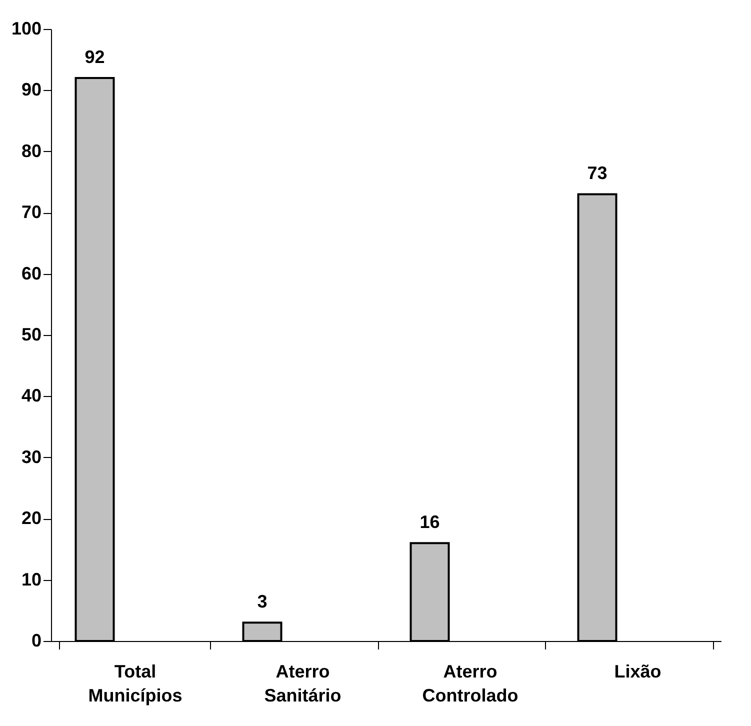 This screenshot has height=726, width=751. What do you see at coordinates (31, 579) in the screenshot?
I see `y-tick-label: 10` at bounding box center [31, 579].